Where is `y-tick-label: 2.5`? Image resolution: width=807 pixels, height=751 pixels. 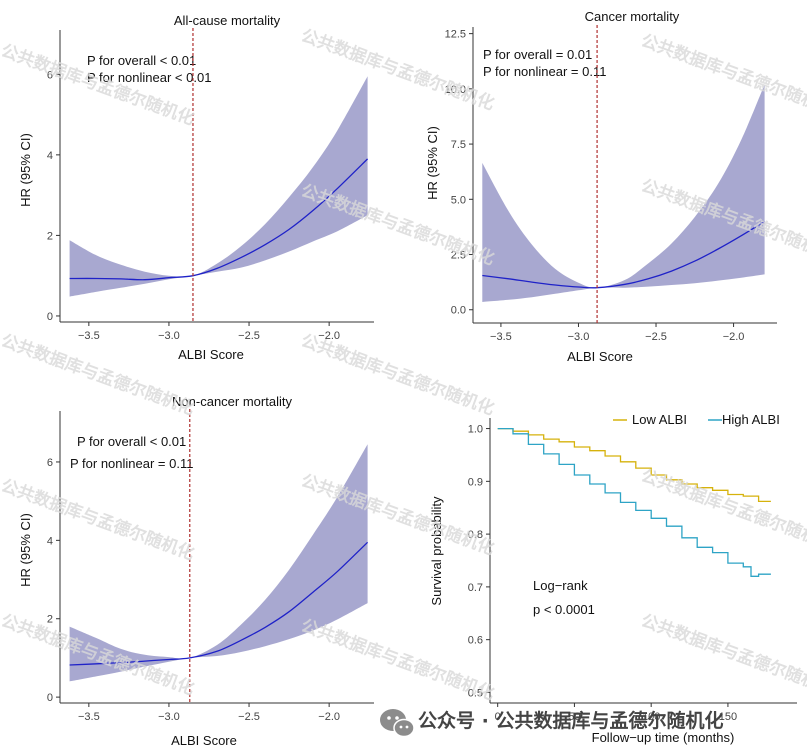 y-tick-label: 2.5 is located at coordinates (458, 256).